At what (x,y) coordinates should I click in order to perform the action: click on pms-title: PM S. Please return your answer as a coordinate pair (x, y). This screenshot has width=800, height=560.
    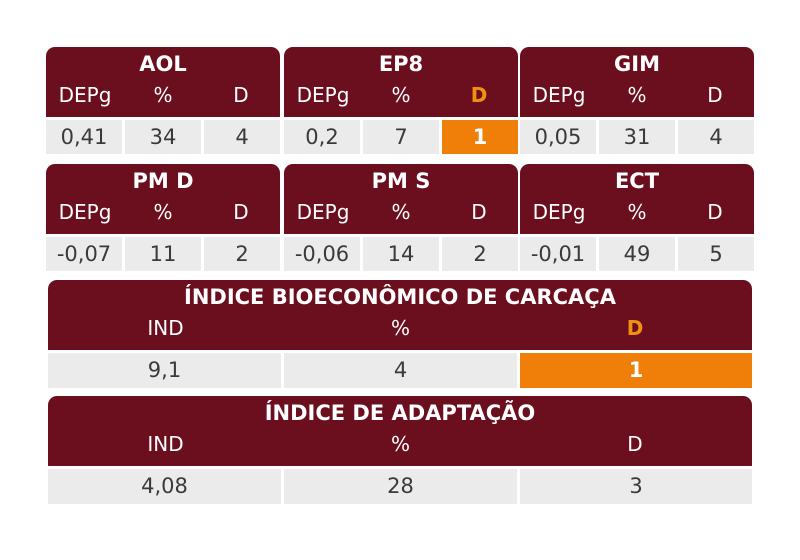
    Looking at the image, I should click on (401, 181).